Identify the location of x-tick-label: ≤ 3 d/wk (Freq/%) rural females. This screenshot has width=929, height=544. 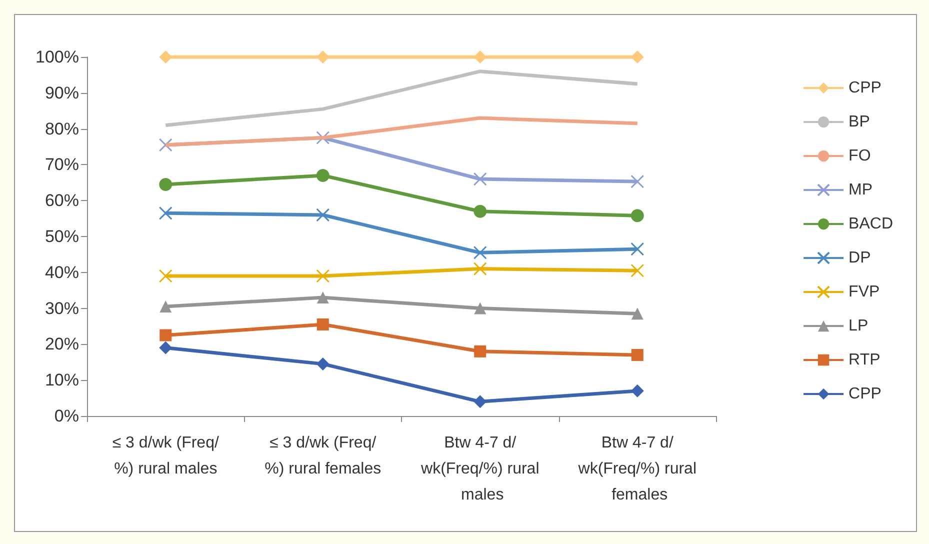
(323, 456).